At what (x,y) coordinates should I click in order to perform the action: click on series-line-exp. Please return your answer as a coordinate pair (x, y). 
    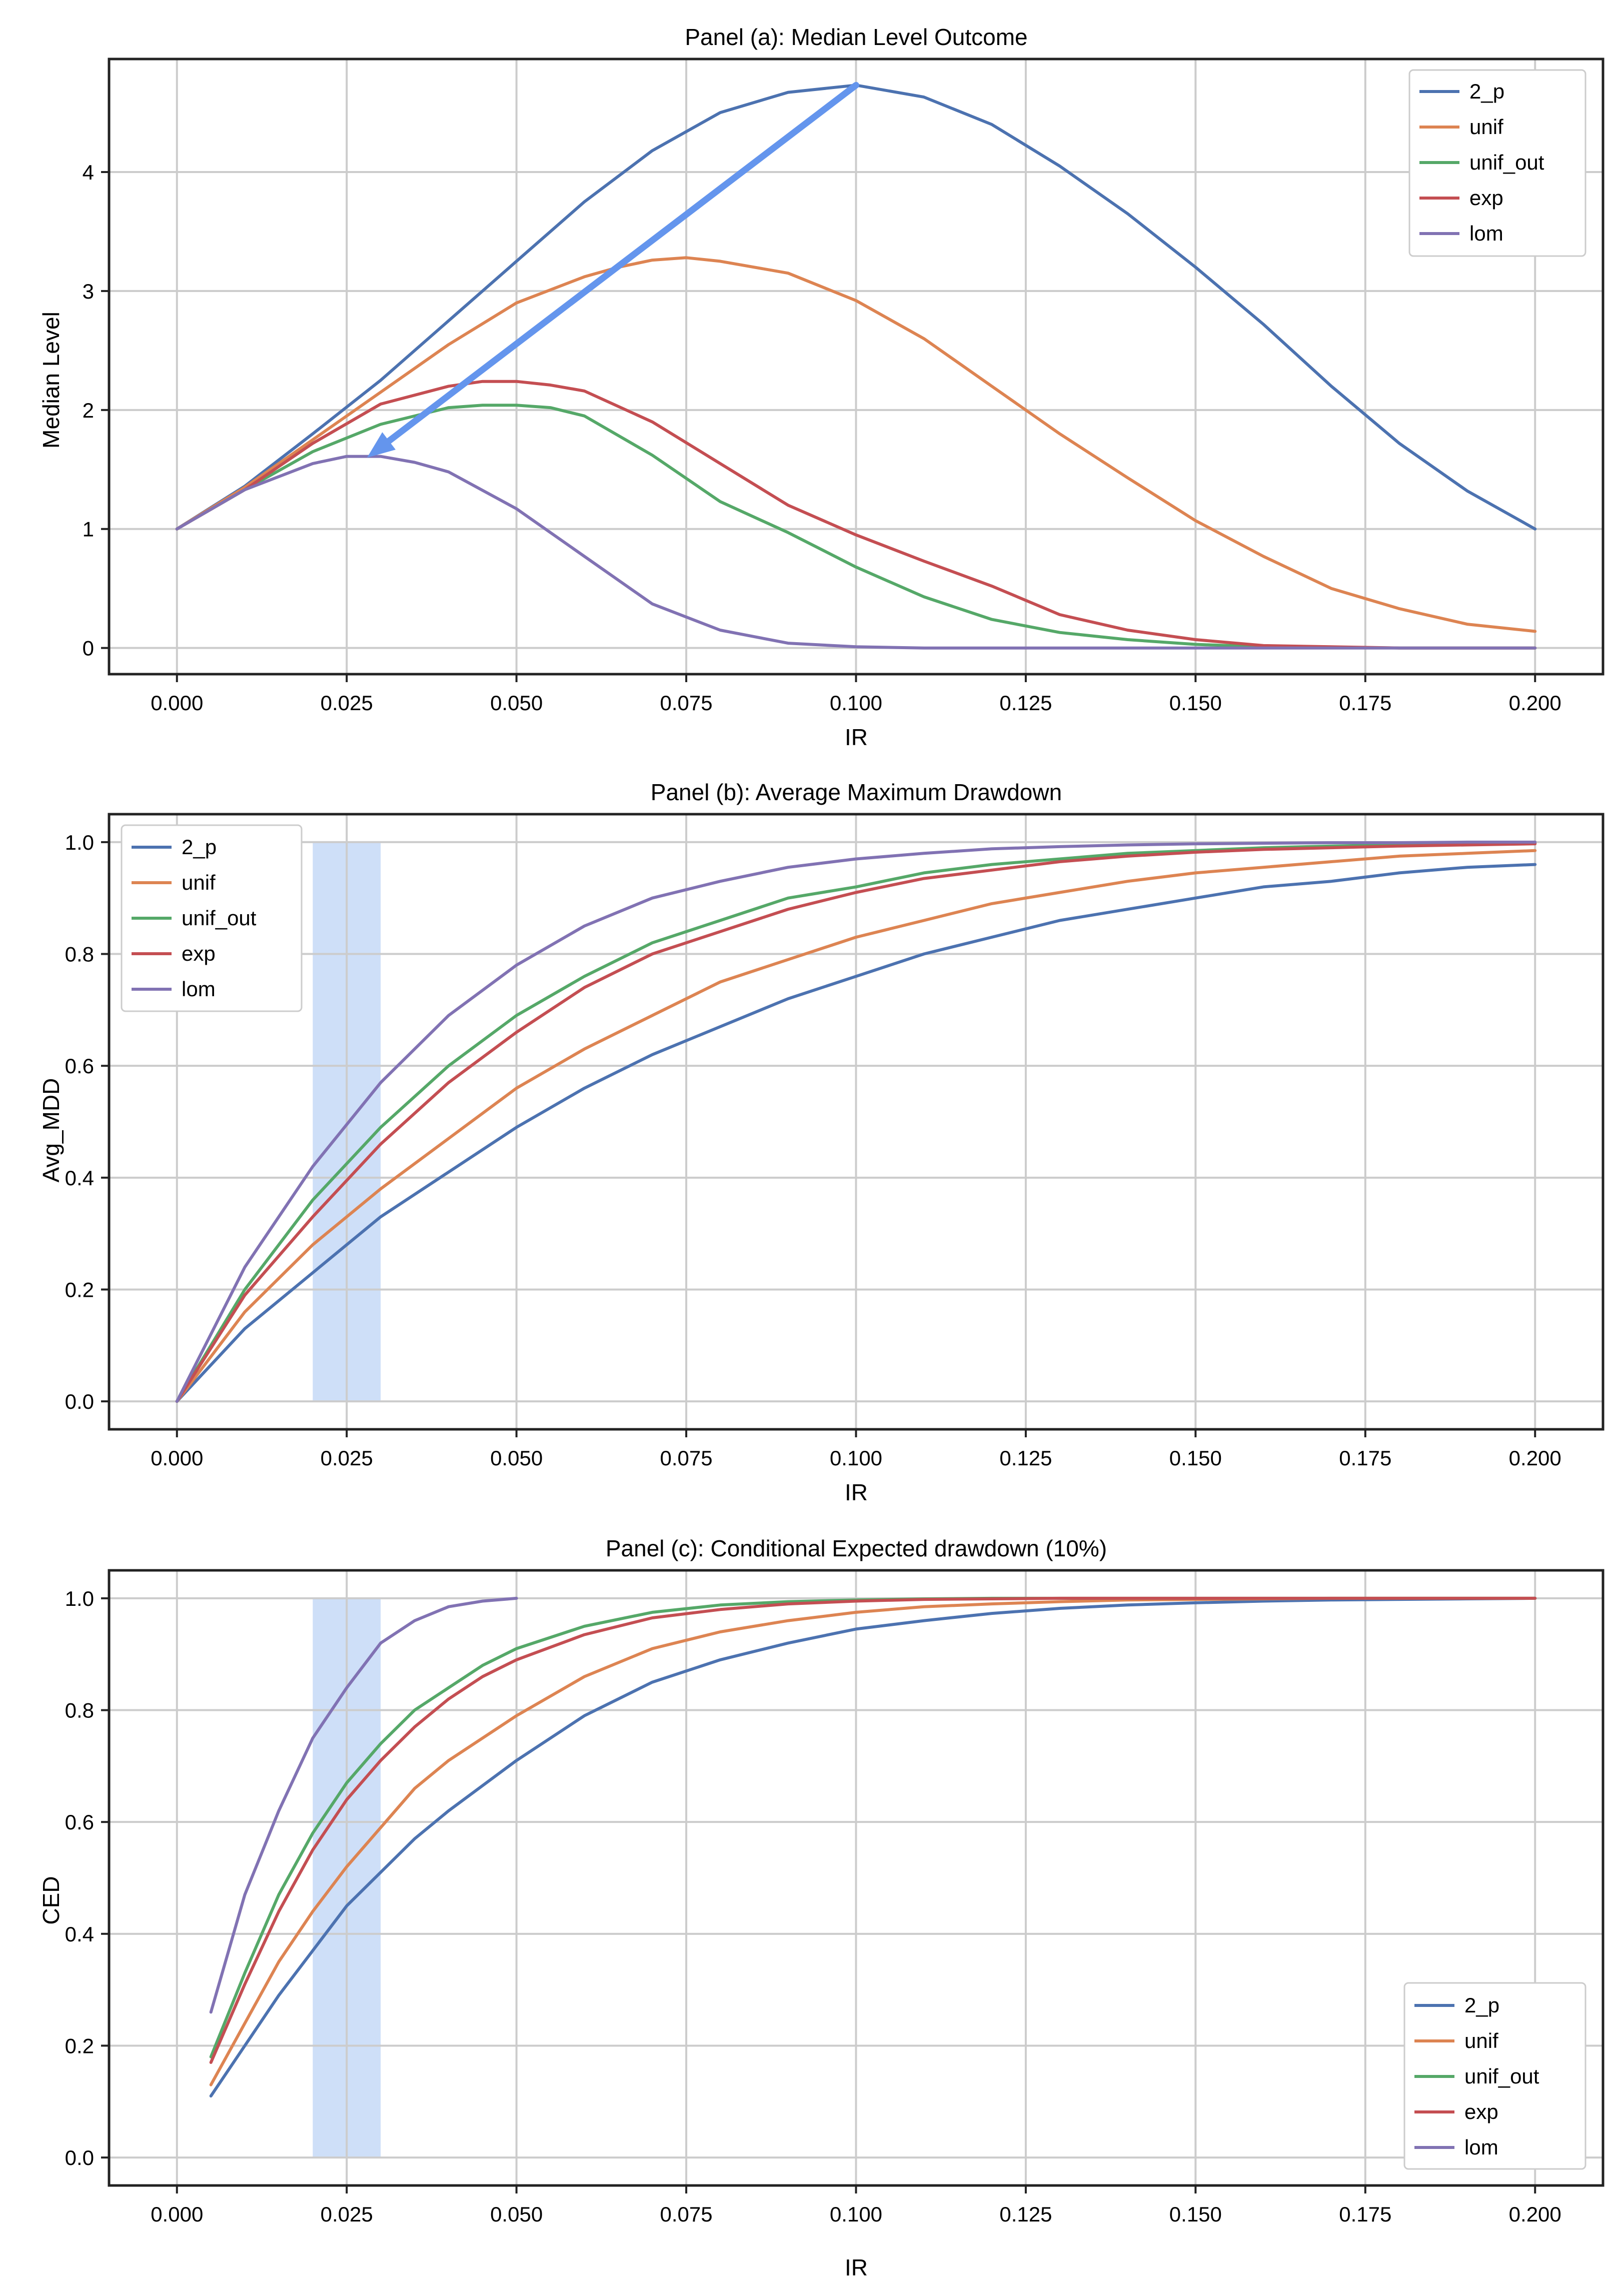
    Looking at the image, I should click on (856, 515).